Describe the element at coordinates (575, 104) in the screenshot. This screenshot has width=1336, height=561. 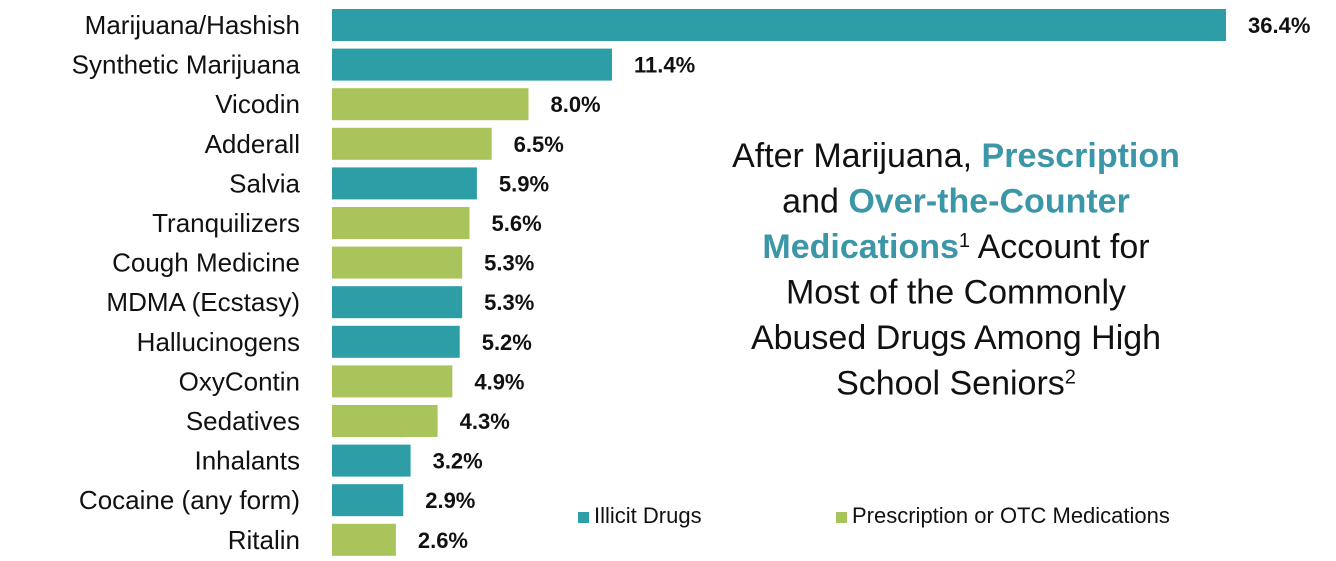
I see `value-label: 8.0%` at that location.